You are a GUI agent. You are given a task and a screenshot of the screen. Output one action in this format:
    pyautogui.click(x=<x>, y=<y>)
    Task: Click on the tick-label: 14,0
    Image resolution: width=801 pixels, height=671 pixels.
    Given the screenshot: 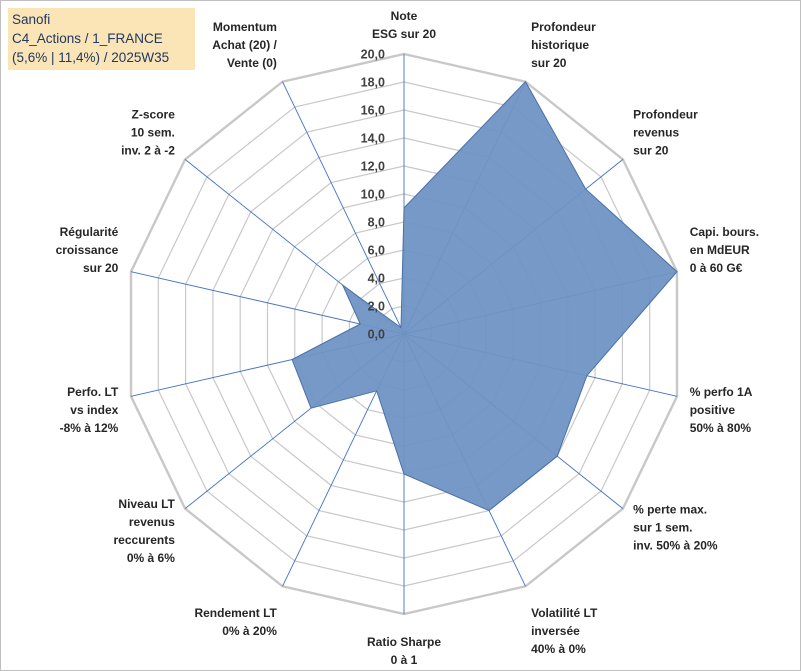 What is the action you would take?
    pyautogui.click(x=373, y=139)
    